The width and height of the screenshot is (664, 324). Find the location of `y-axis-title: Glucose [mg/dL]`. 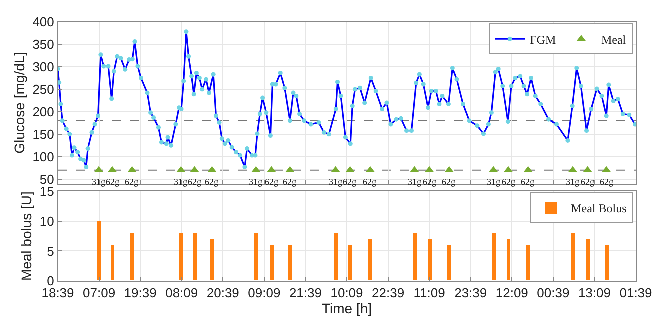

y-axis-title: Glucose [mg/dL] is located at coordinates (19, 103).